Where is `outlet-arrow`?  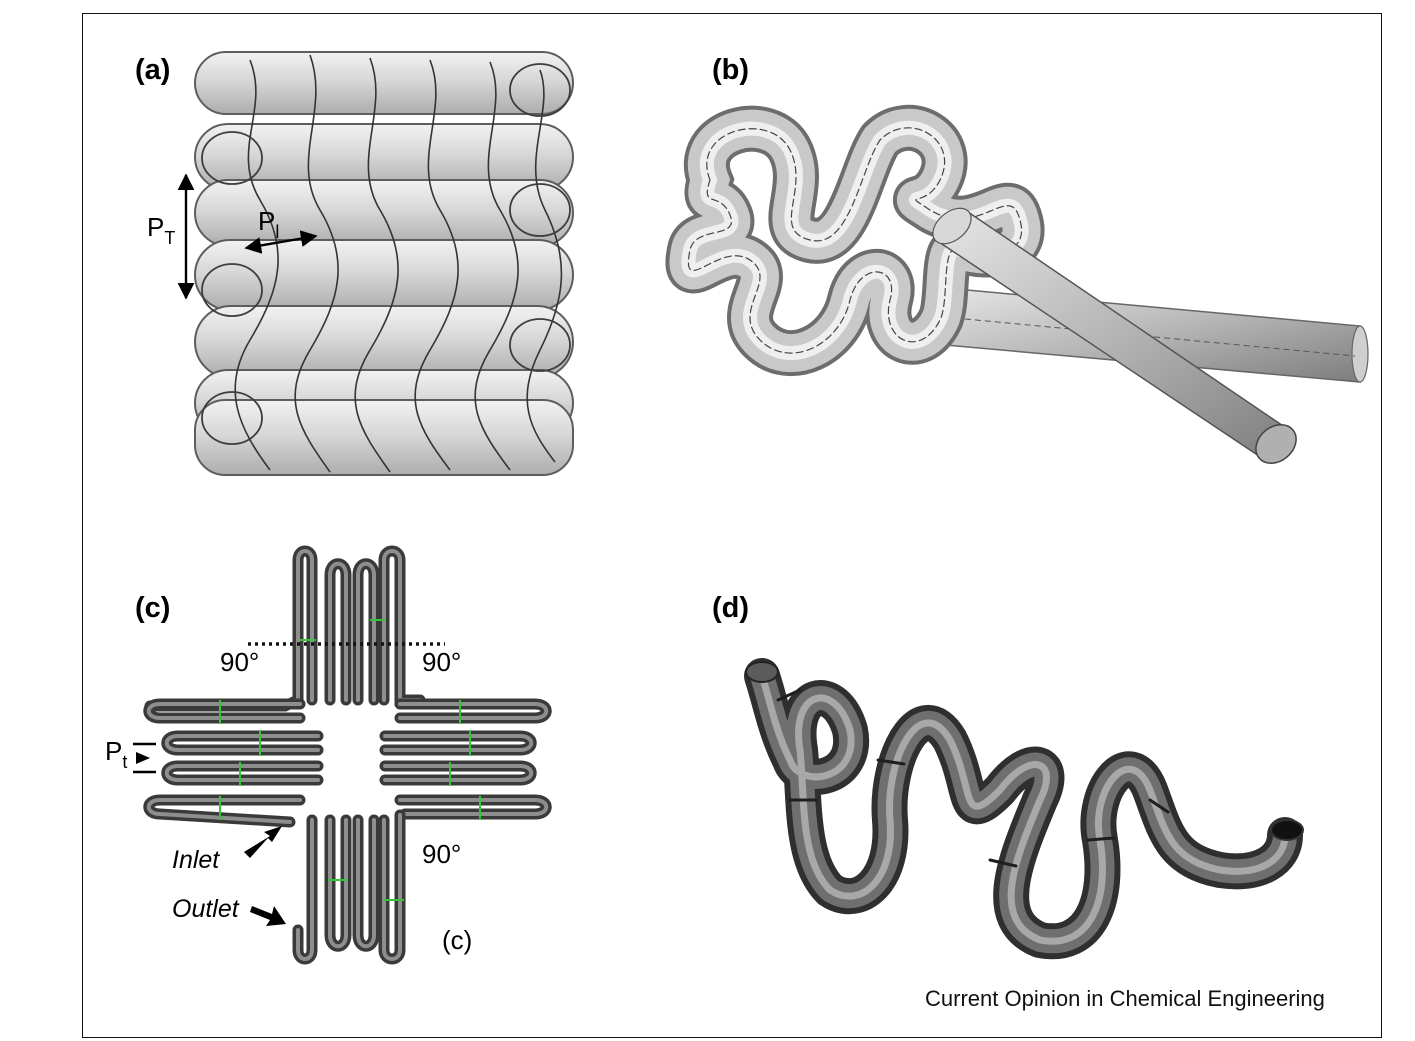 outlet-arrow is located at coordinates (268, 916).